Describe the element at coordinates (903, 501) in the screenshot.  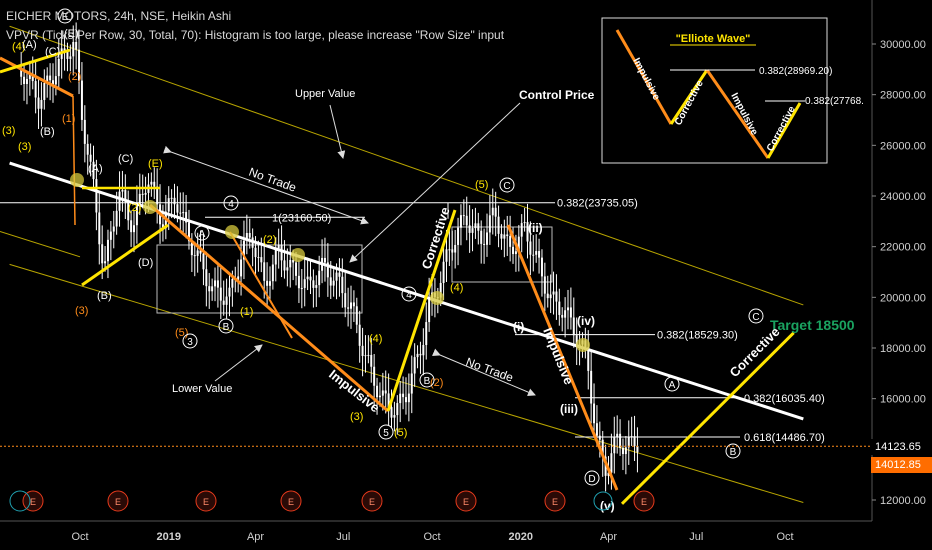
I see `y-tick-label: 12000.00` at that location.